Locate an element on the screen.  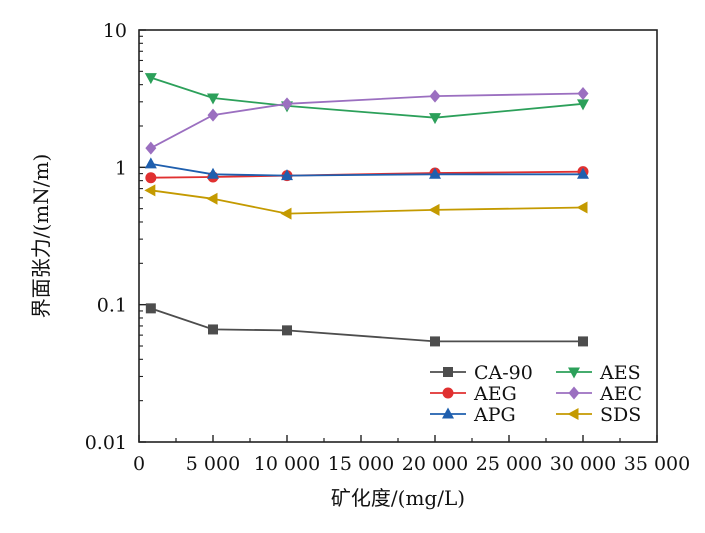
y-tick-label: 0.1 is located at coordinates (112, 306).